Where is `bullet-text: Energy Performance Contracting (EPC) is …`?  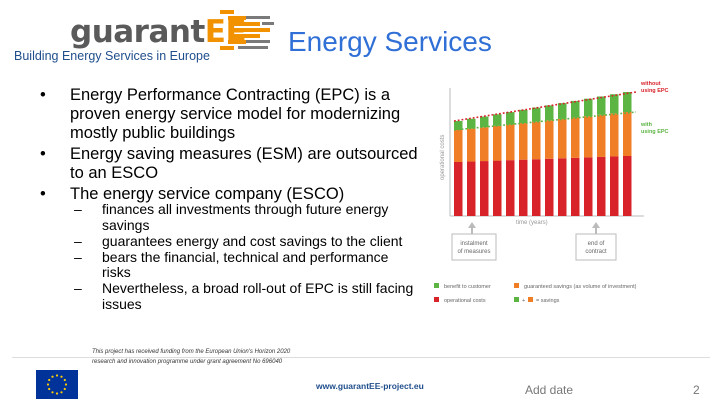
bullet-text: Energy Performance Contracting (EPC) is … is located at coordinates (235, 114).